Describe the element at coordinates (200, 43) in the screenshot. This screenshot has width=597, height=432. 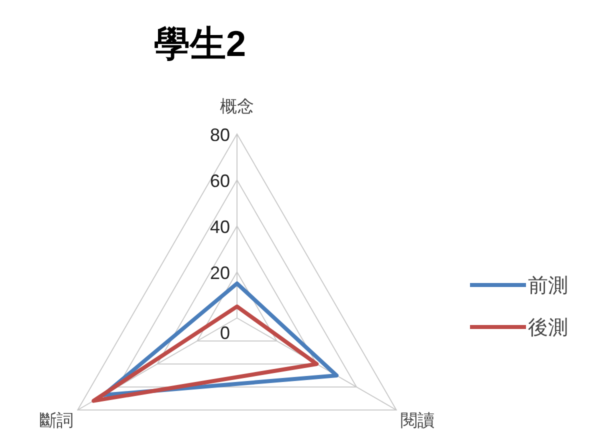
I see `chart-title: 學生2` at that location.